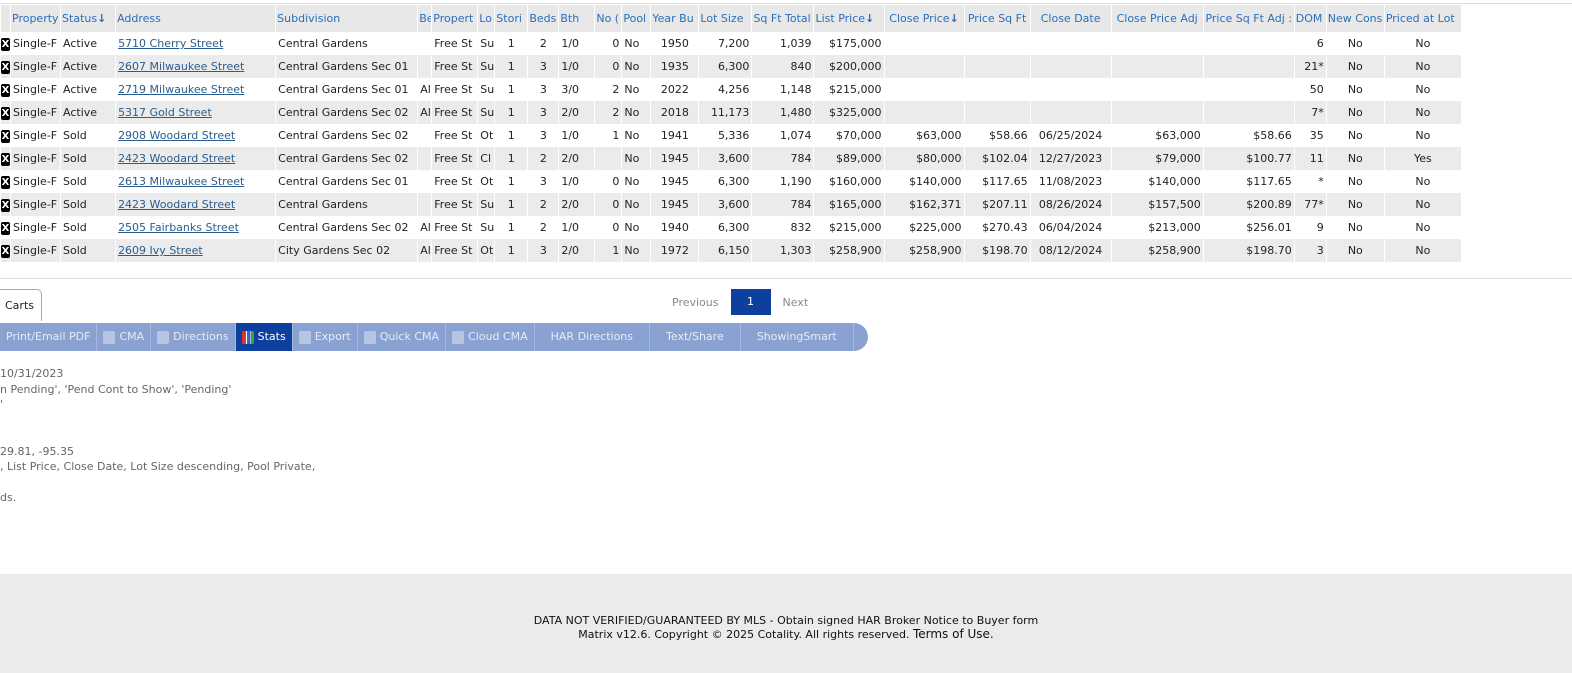  Describe the element at coordinates (849, 18) in the screenshot. I see `column-header: List Price↓` at that location.